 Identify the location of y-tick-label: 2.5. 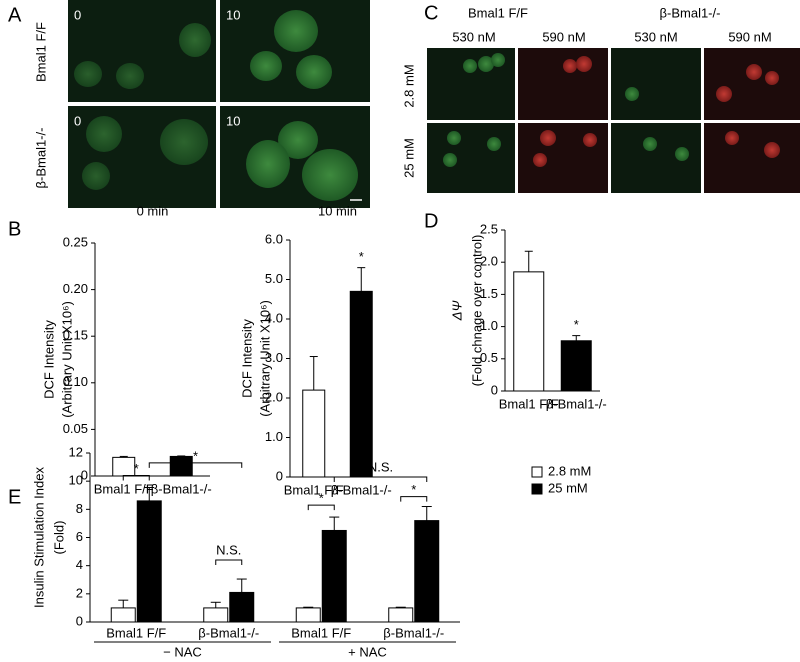
(489, 228).